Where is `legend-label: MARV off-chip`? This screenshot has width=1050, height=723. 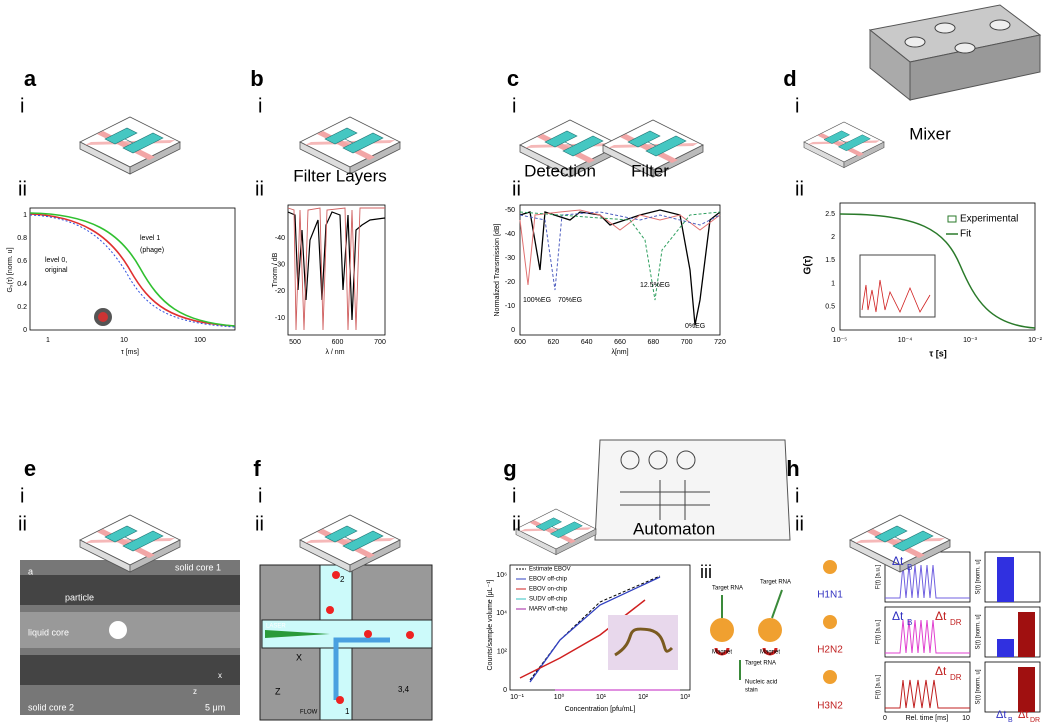 legend-label: MARV off-chip is located at coordinates (548, 610).